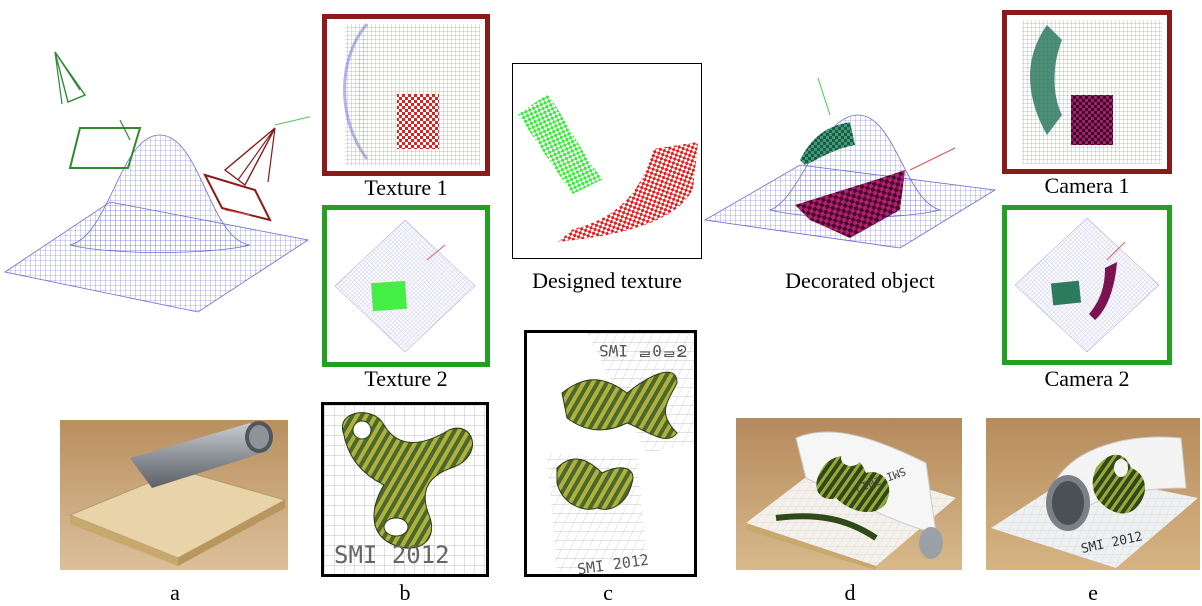  What do you see at coordinates (610, 453) in the screenshot?
I see `panel-c-projected-texture: ᘔᄅ0ᄅ IWS SMI 2012` at bounding box center [610, 453].